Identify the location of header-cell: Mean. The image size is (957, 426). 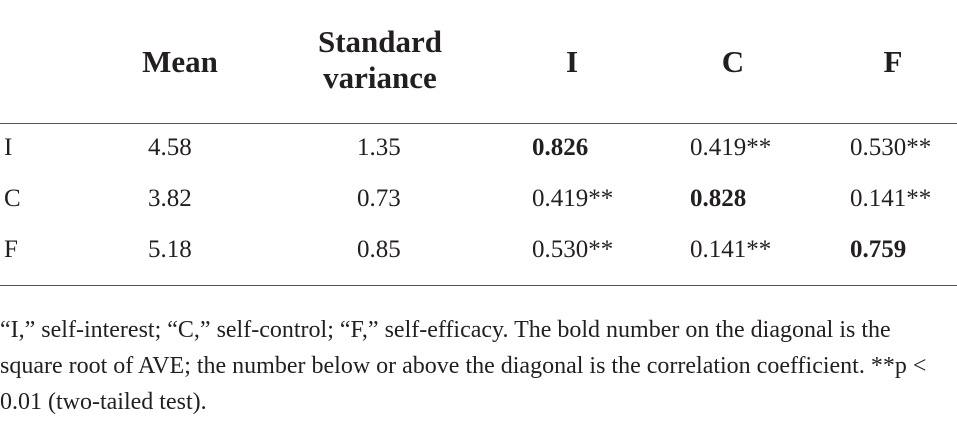
(180, 61).